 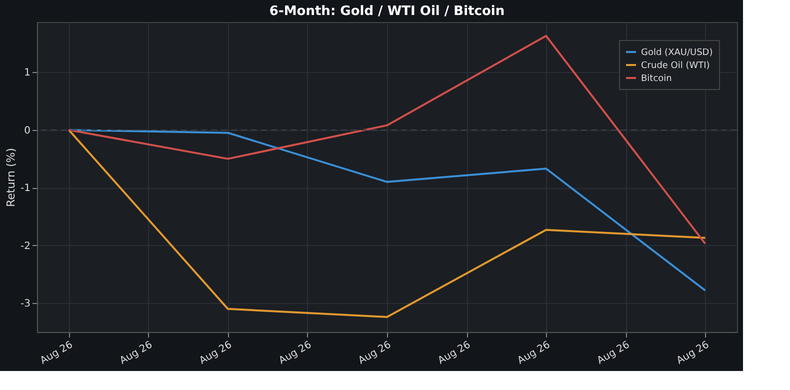 I want to click on y-tick-label: -1, so click(x=25, y=188).